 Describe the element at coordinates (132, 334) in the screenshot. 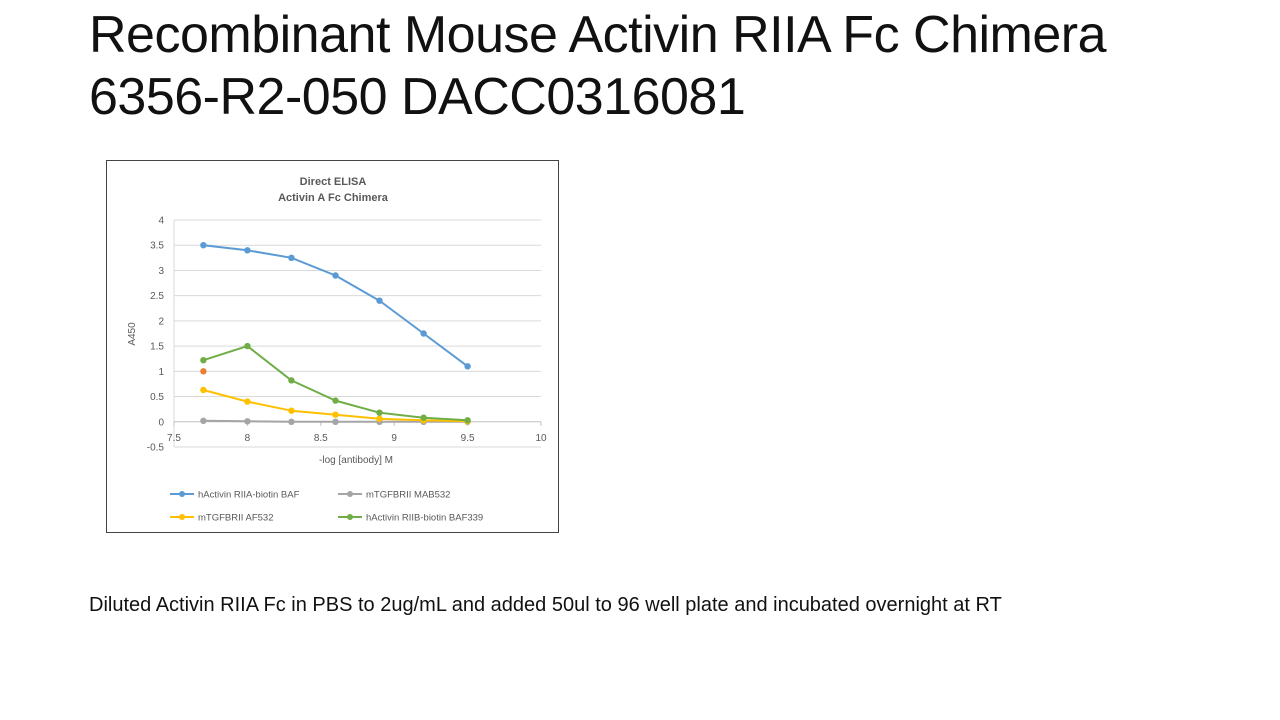

I see `y-axis-label: A450` at that location.